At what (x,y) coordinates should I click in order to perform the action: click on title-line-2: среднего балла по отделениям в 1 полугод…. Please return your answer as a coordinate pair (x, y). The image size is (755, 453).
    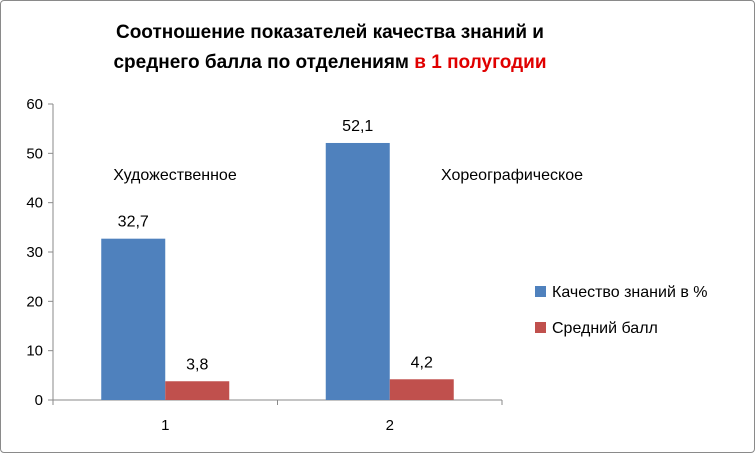
    Looking at the image, I should click on (330, 63).